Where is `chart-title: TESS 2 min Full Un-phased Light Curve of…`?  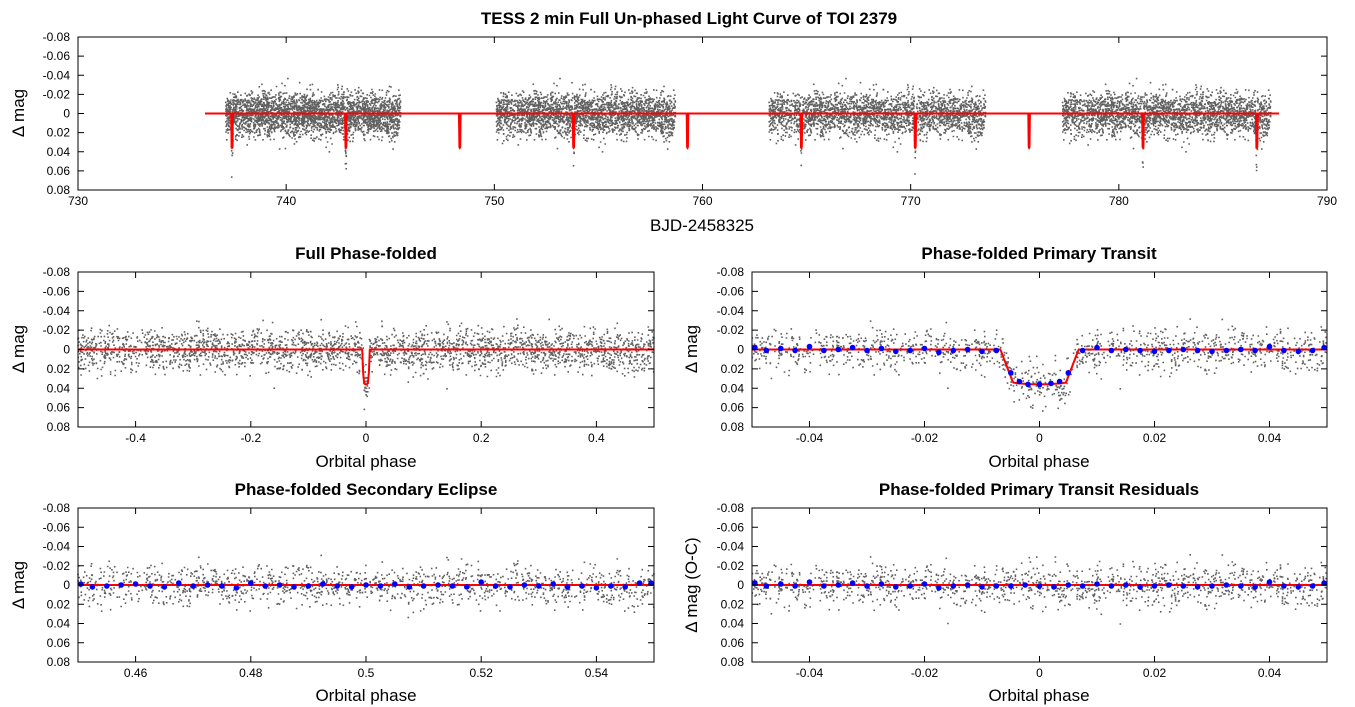 chart-title: TESS 2 min Full Un-phased Light Curve of… is located at coordinates (689, 18).